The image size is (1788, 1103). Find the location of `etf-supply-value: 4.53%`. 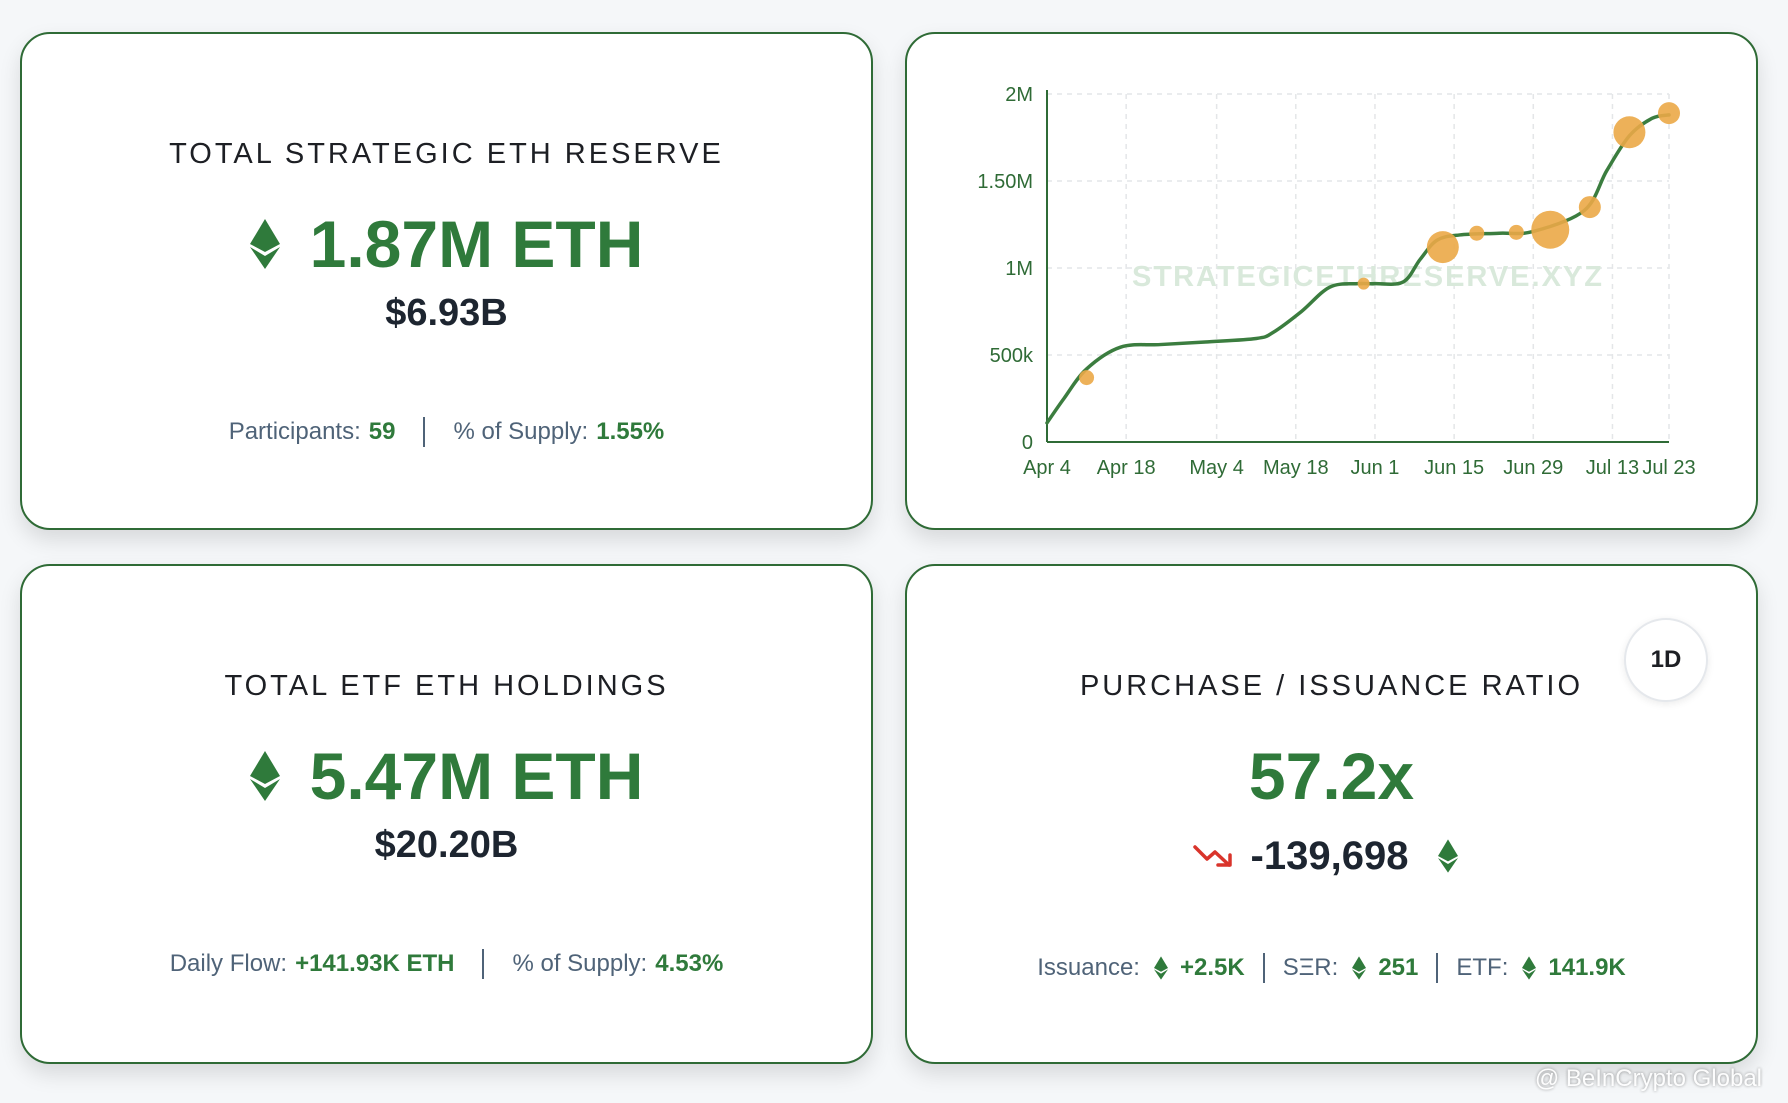

etf-supply-value: 4.53% is located at coordinates (689, 963).